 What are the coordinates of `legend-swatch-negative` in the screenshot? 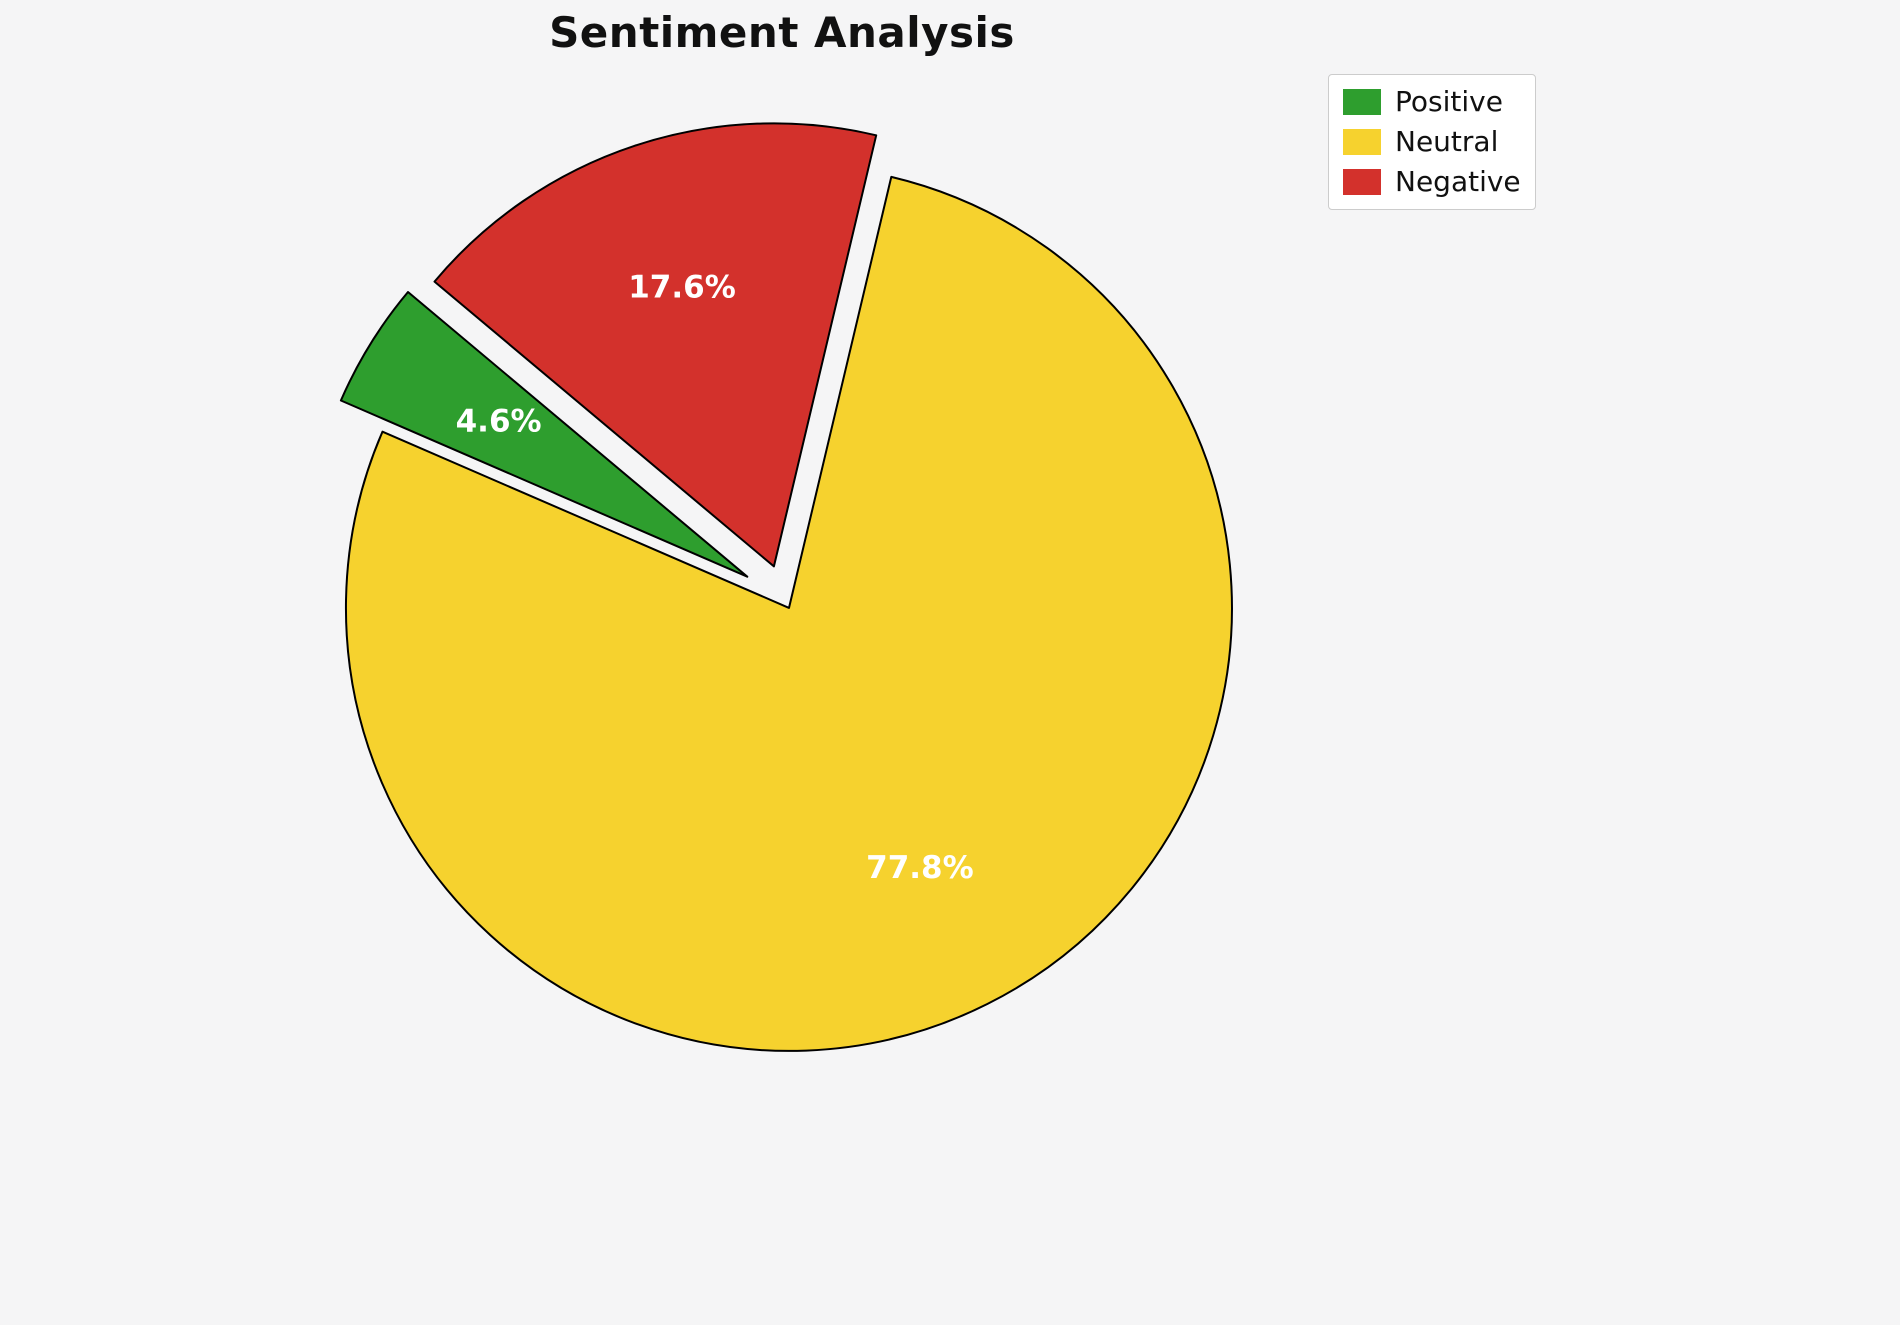 It's located at (1362, 181).